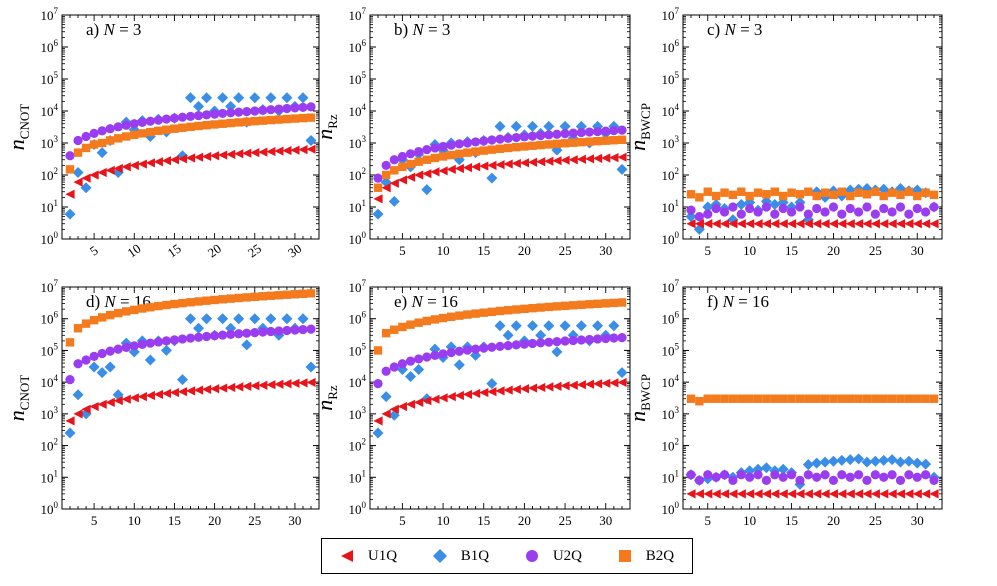  What do you see at coordinates (677, 171) in the screenshot?
I see `y-tick-exponent: 2` at bounding box center [677, 171].